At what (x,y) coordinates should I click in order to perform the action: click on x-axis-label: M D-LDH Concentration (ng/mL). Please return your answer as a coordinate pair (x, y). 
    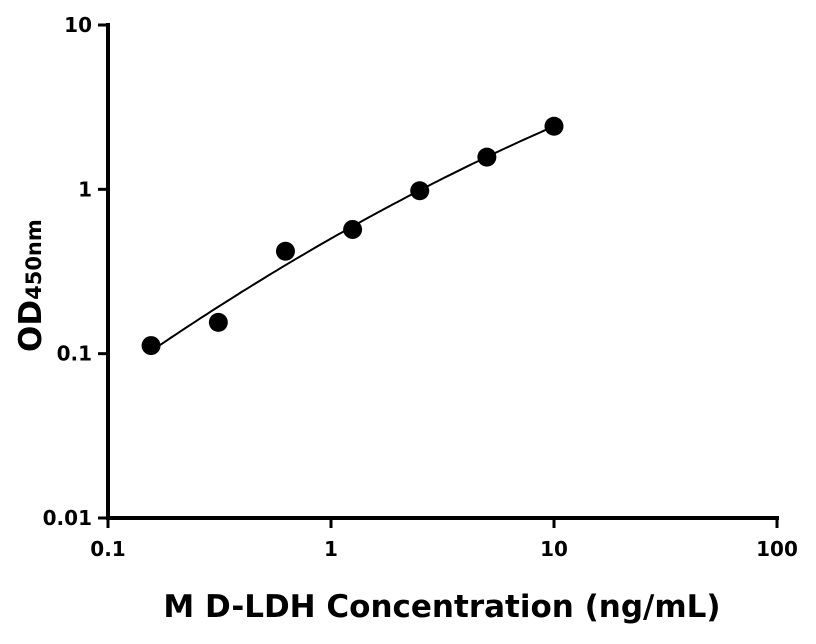
    Looking at the image, I should click on (441, 607).